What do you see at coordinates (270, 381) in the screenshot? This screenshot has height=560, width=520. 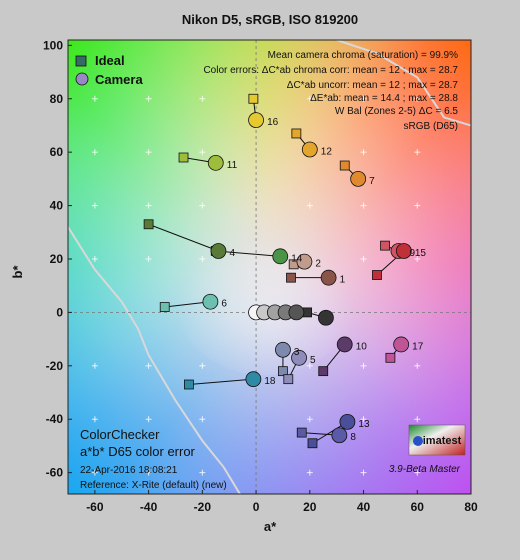 I see `patch-label-18: 18` at bounding box center [270, 381].